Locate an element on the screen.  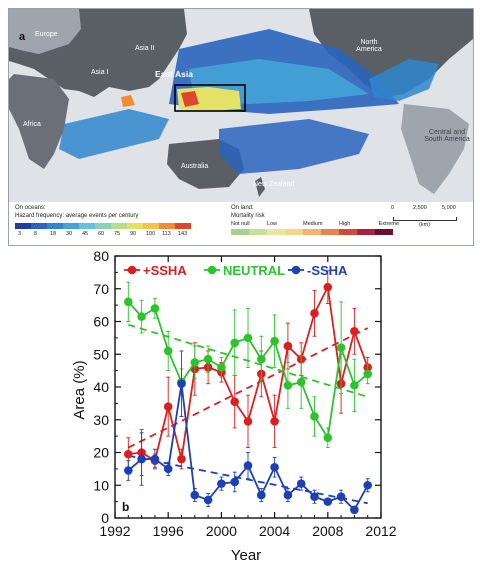
hazard-band-south-pacific is located at coordinates (294, 146).